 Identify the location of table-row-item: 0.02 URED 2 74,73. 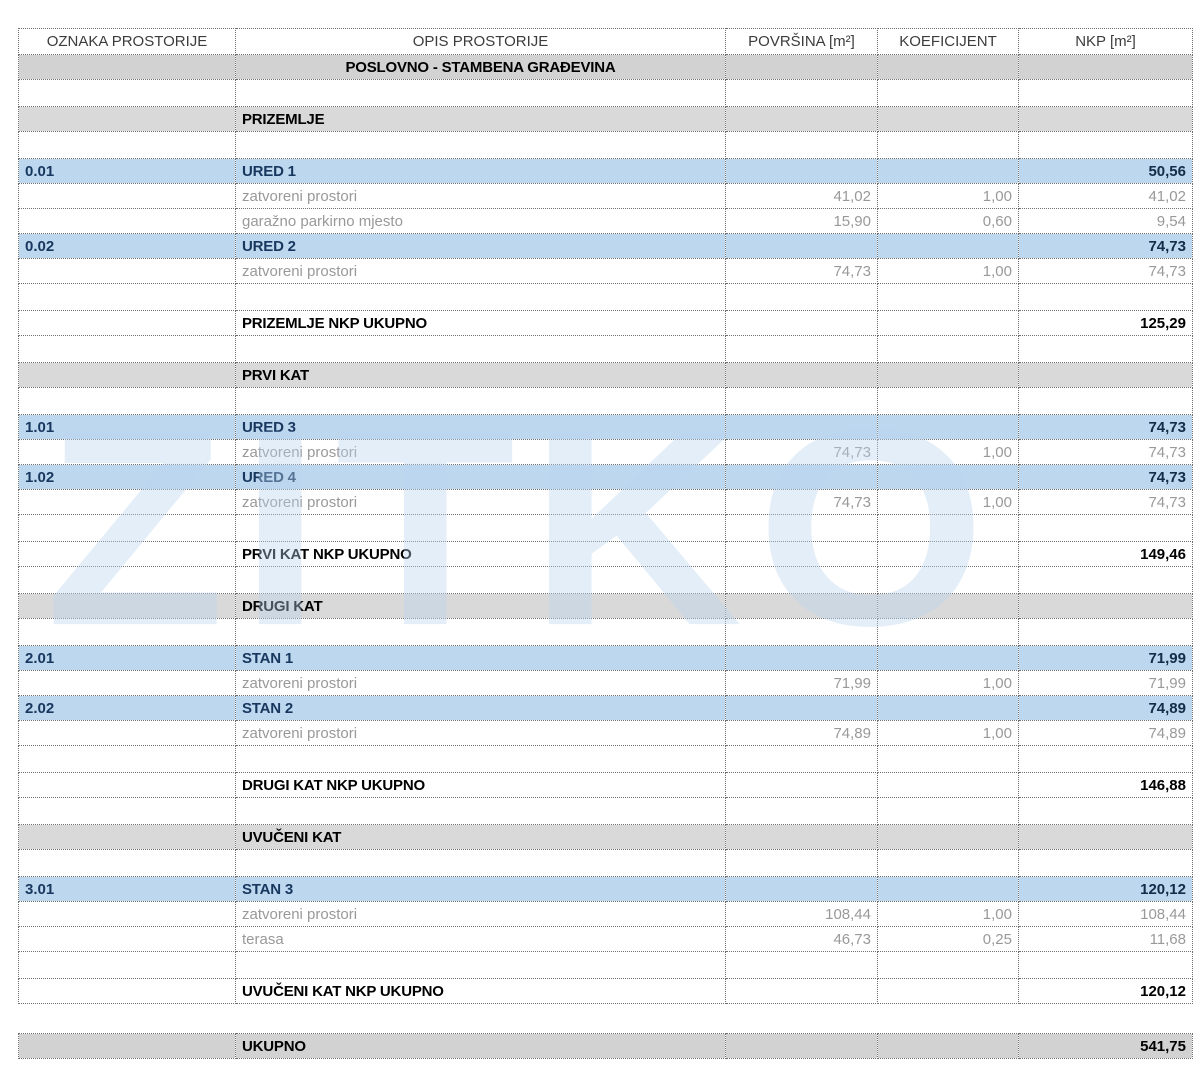
(605, 246).